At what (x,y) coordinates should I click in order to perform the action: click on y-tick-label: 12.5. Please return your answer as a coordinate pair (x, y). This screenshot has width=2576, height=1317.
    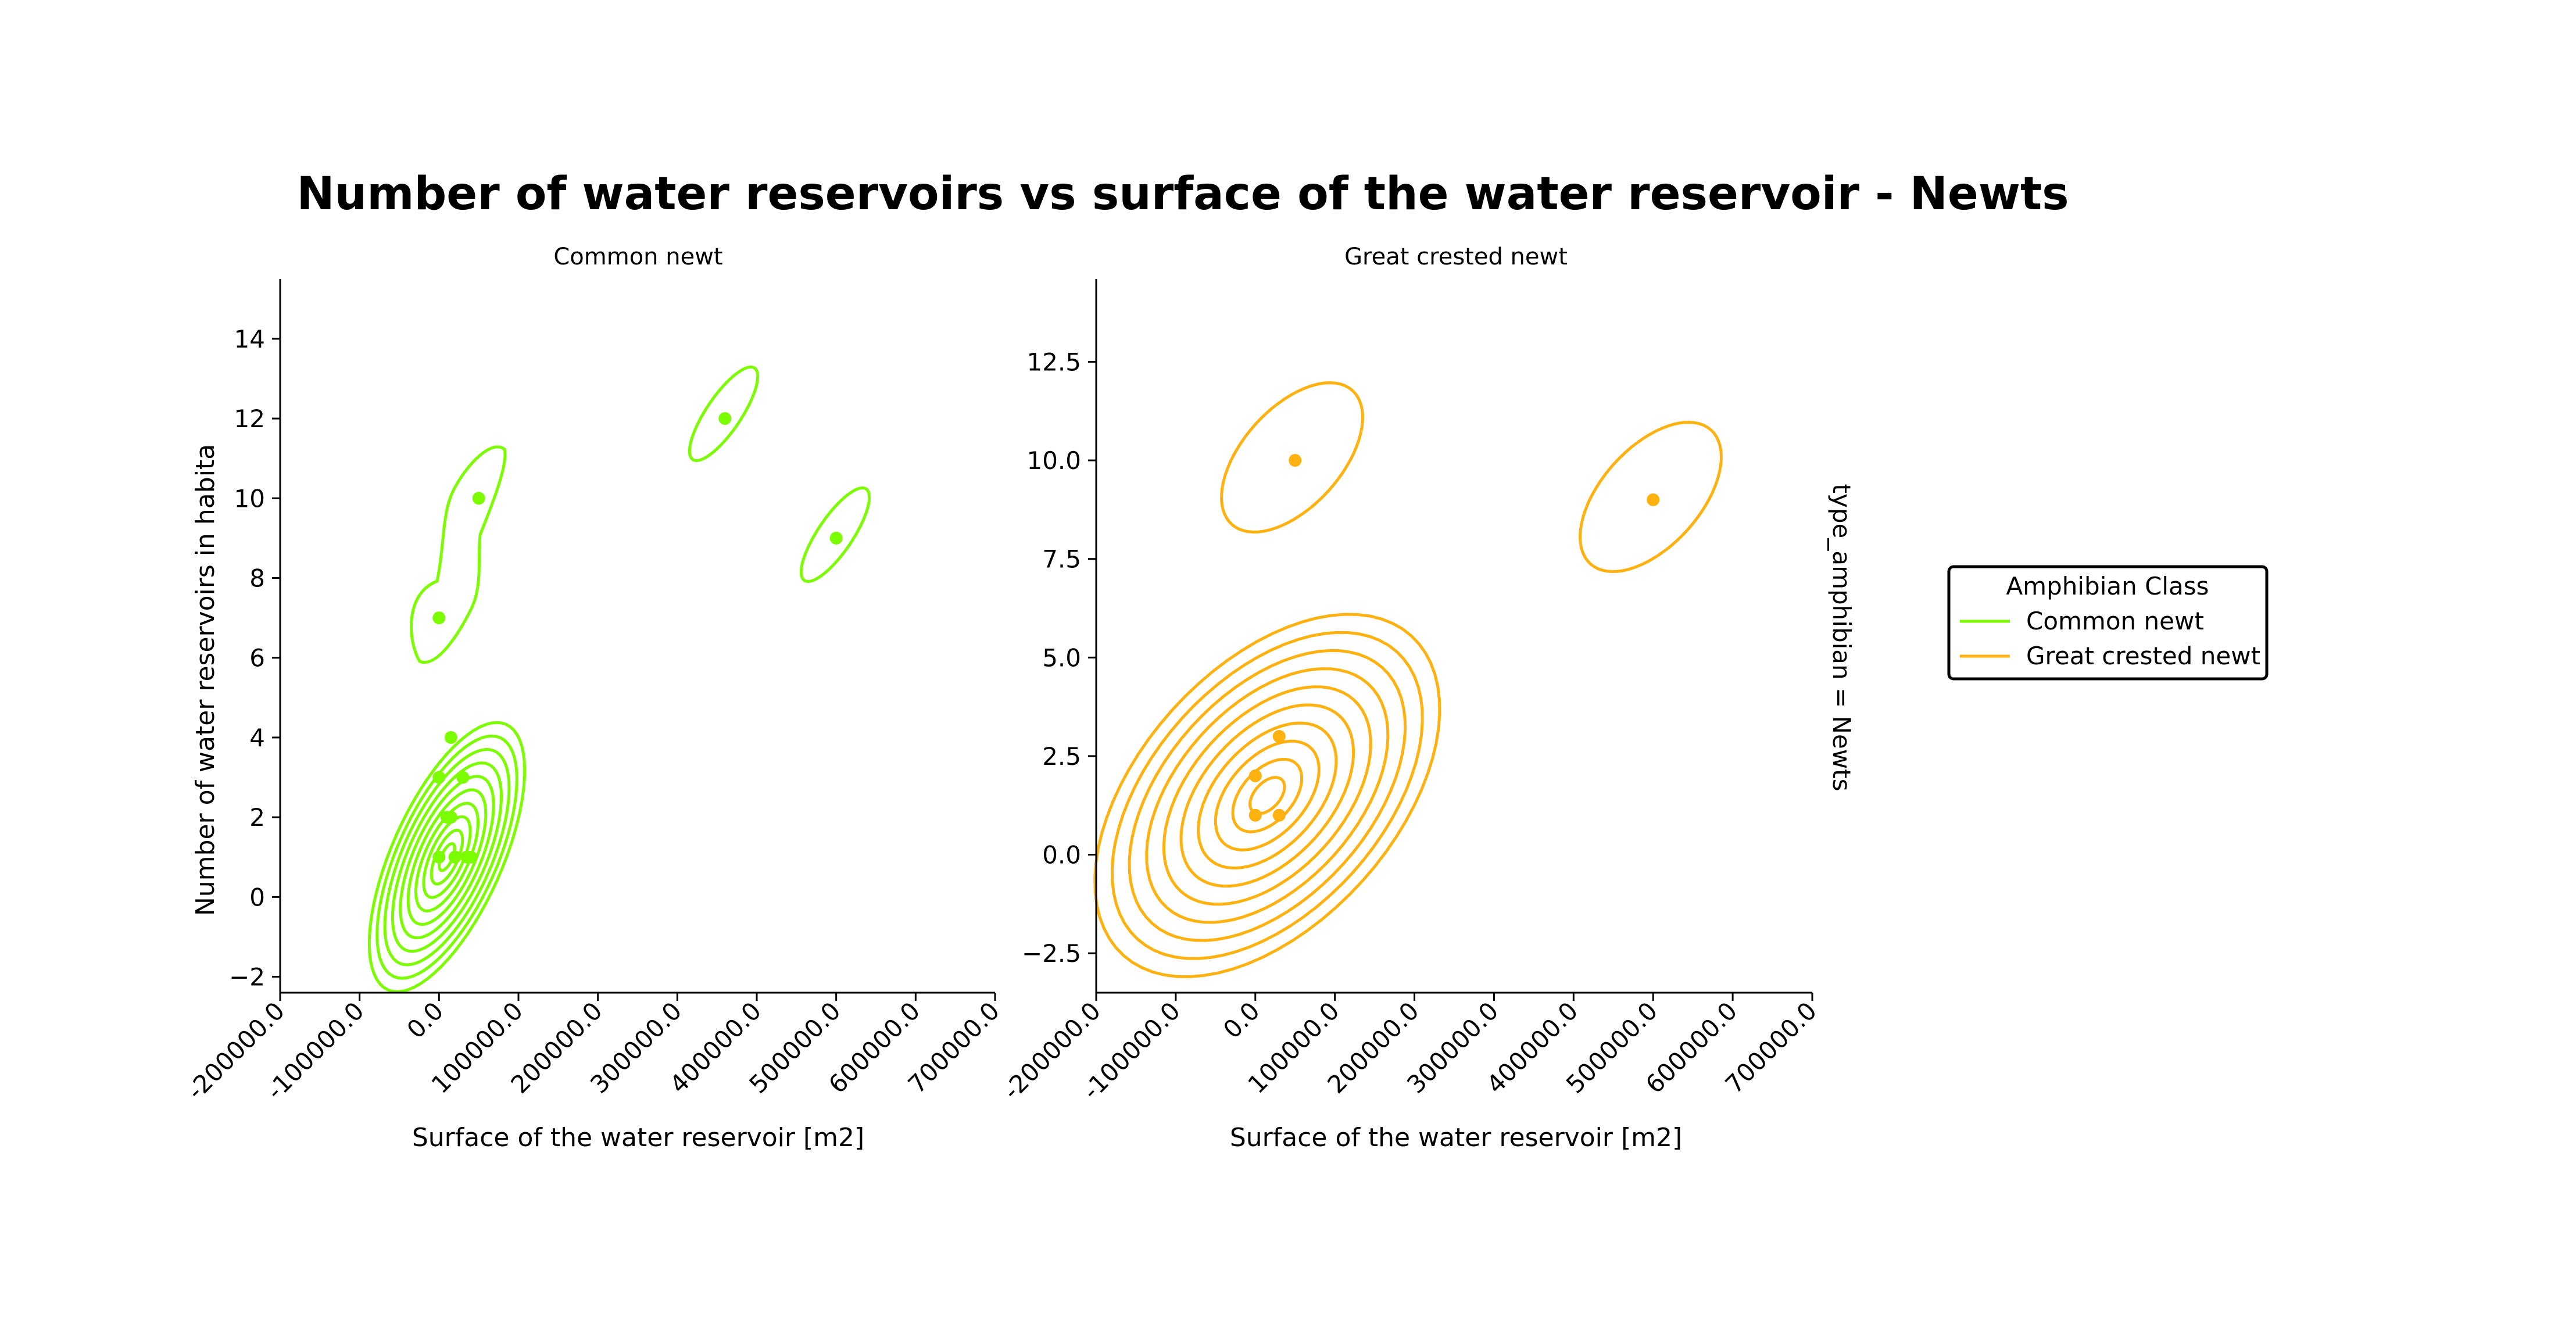
    Looking at the image, I should click on (1053, 362).